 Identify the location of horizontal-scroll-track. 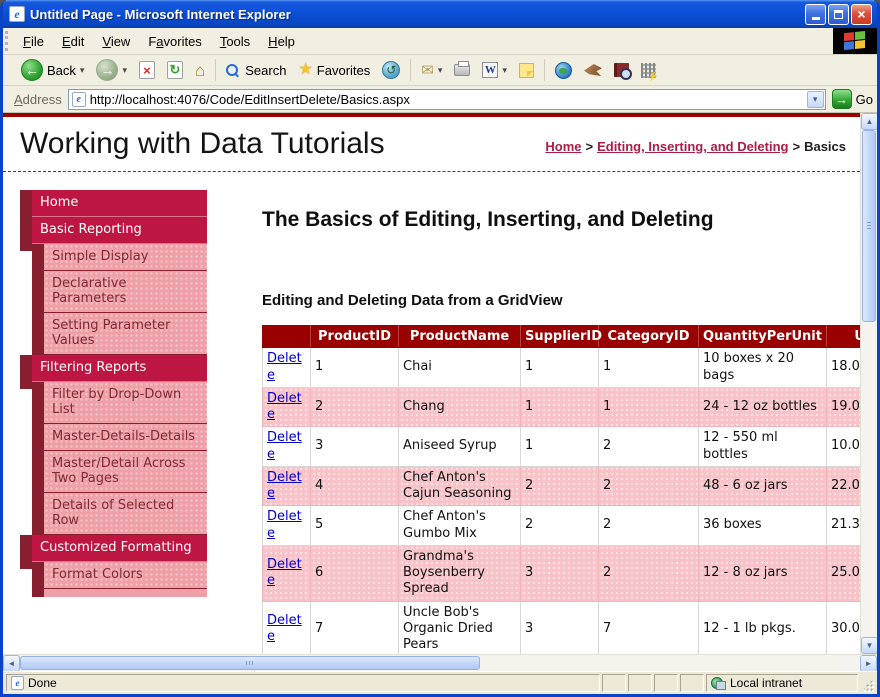
(440, 663).